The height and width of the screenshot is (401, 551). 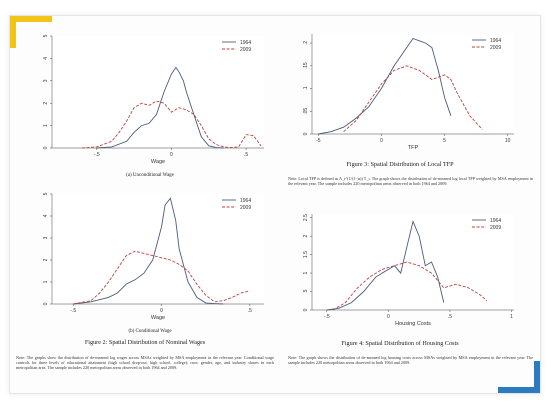 I want to click on y-tick-label: .05, so click(x=306, y=111).